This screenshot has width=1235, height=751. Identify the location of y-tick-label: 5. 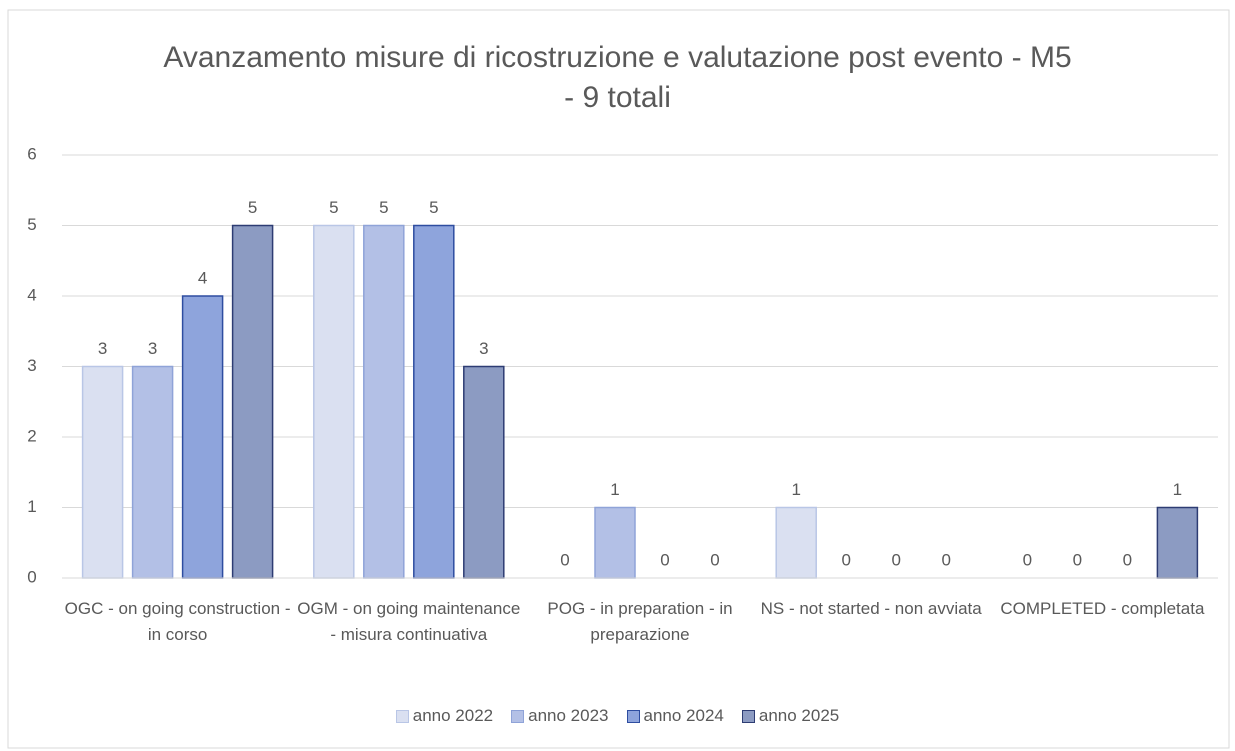
(31, 224).